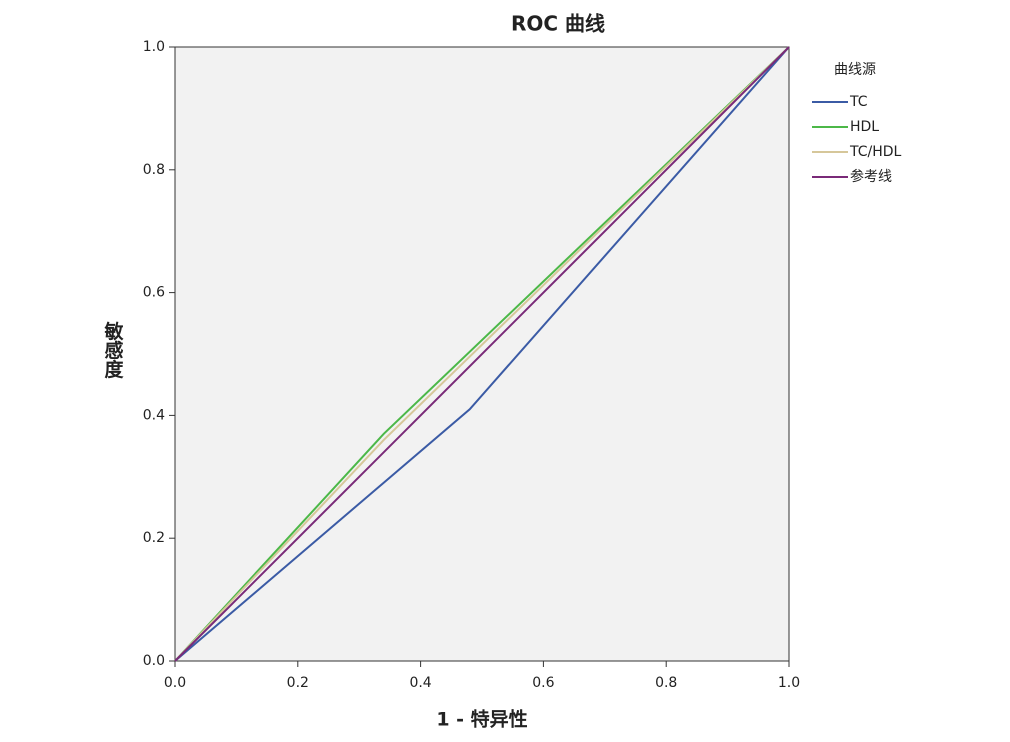  I want to click on x-tick-label: 0.8, so click(666, 683).